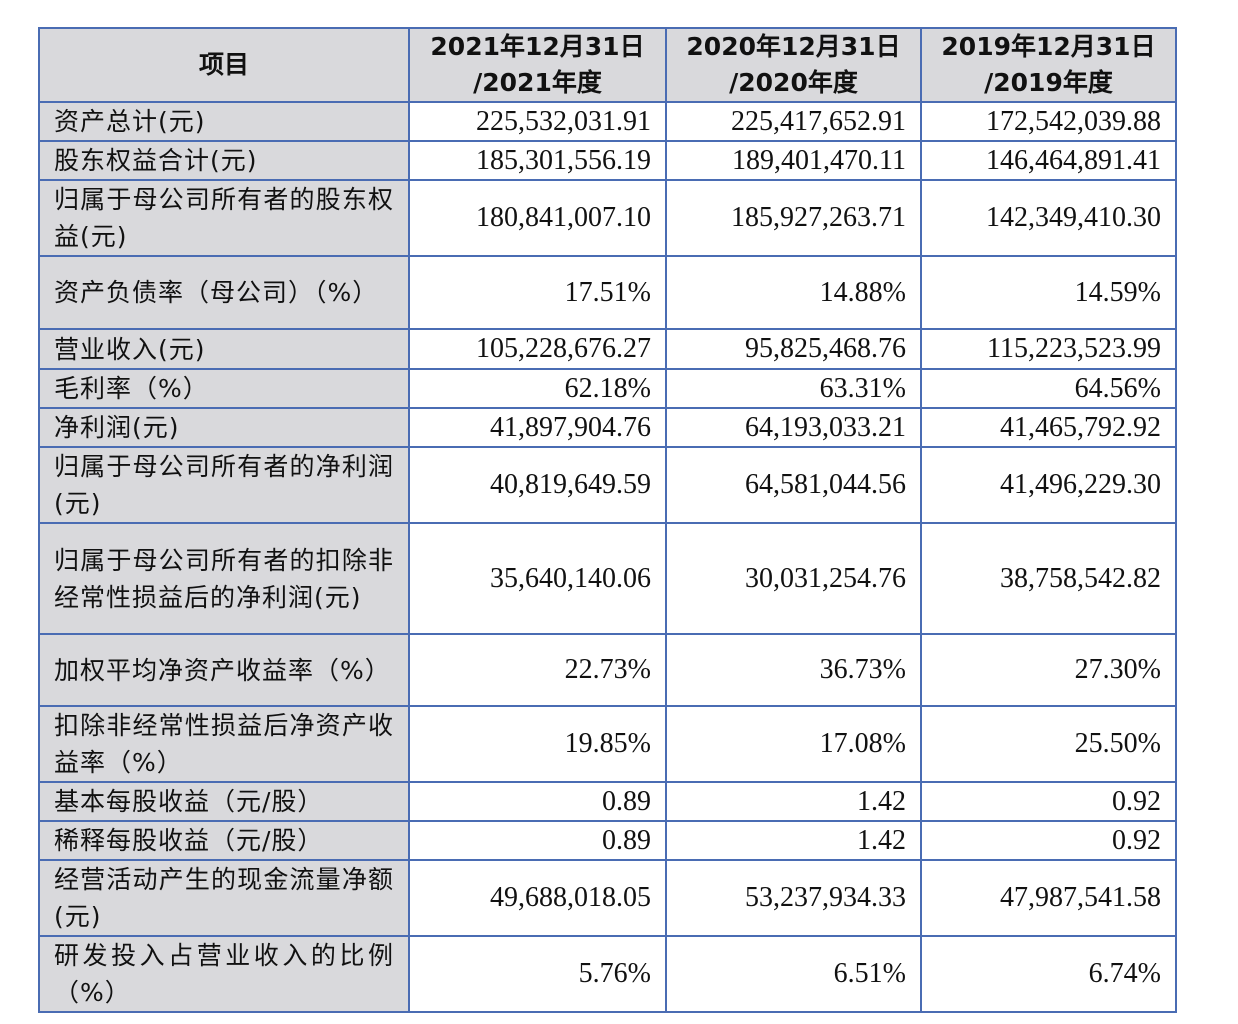 The width and height of the screenshot is (1238, 1024). What do you see at coordinates (793, 578) in the screenshot?
I see `row-value-2020: 30,031,254.76` at bounding box center [793, 578].